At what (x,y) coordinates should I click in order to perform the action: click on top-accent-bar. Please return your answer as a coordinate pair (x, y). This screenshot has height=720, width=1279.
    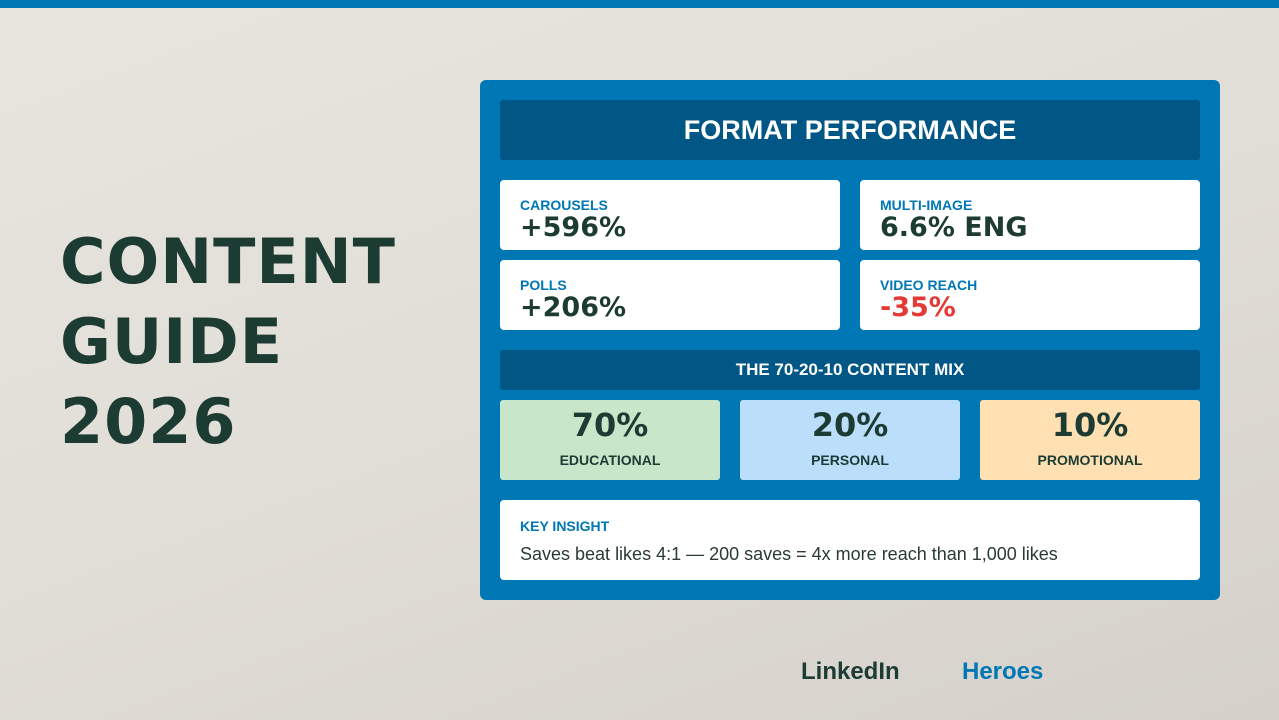
    Looking at the image, I should click on (639, 4).